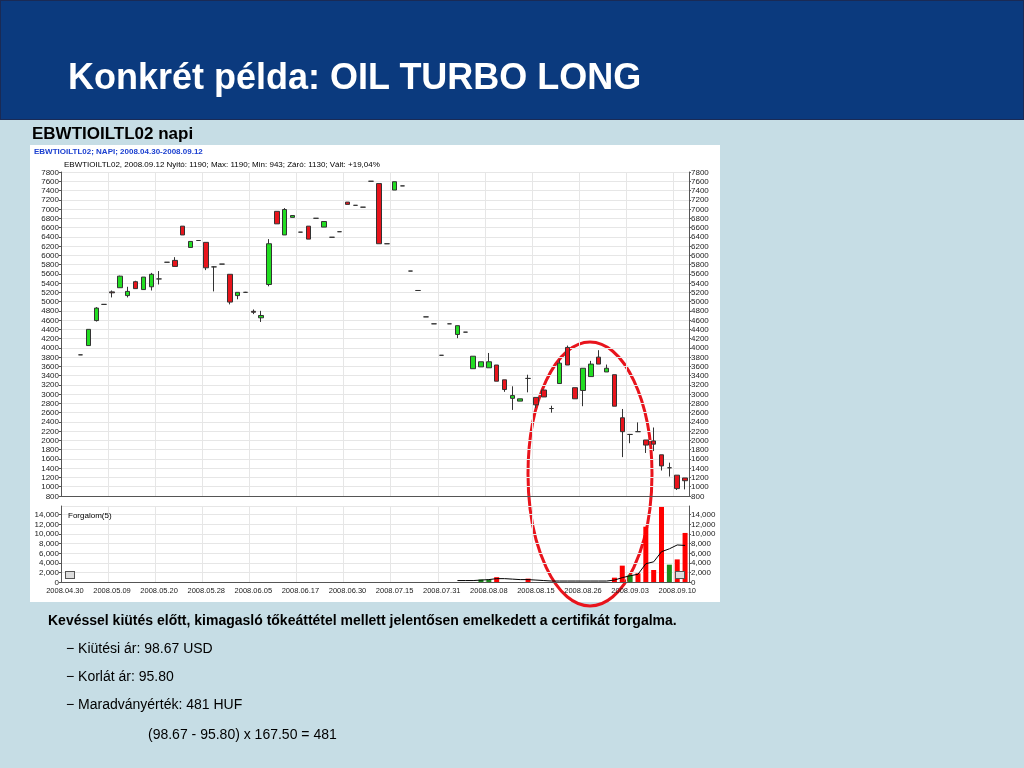 The image size is (1024, 768). What do you see at coordinates (700, 228) in the screenshot?
I see `y2-tick-label: 6600` at bounding box center [700, 228].